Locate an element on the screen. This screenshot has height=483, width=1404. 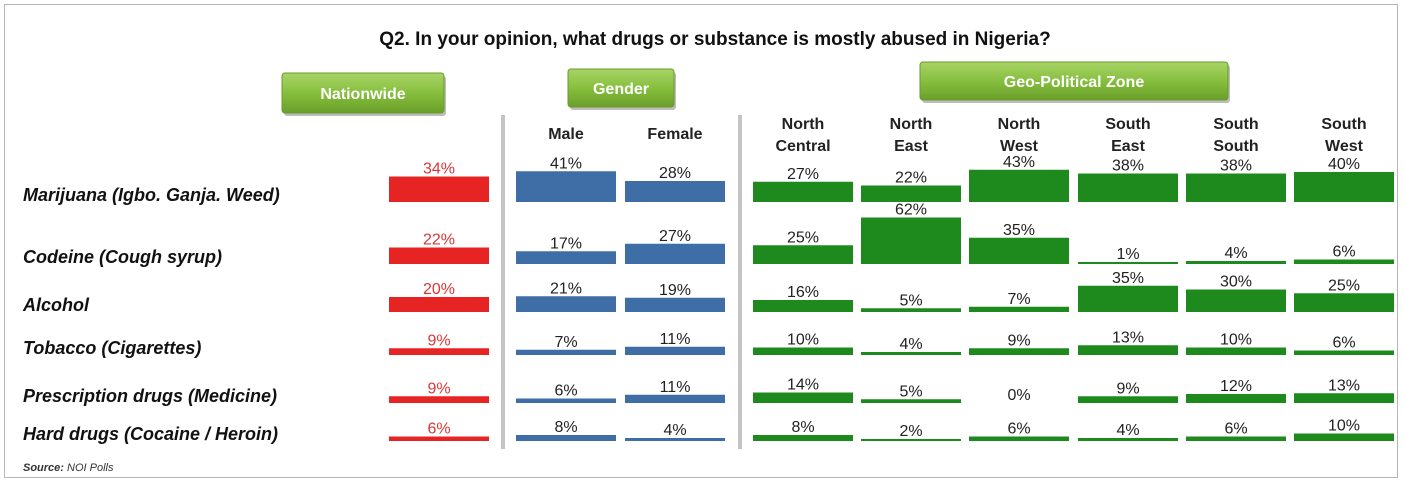
value-label-alcohol-north-west: 7% is located at coordinates (1018, 299).